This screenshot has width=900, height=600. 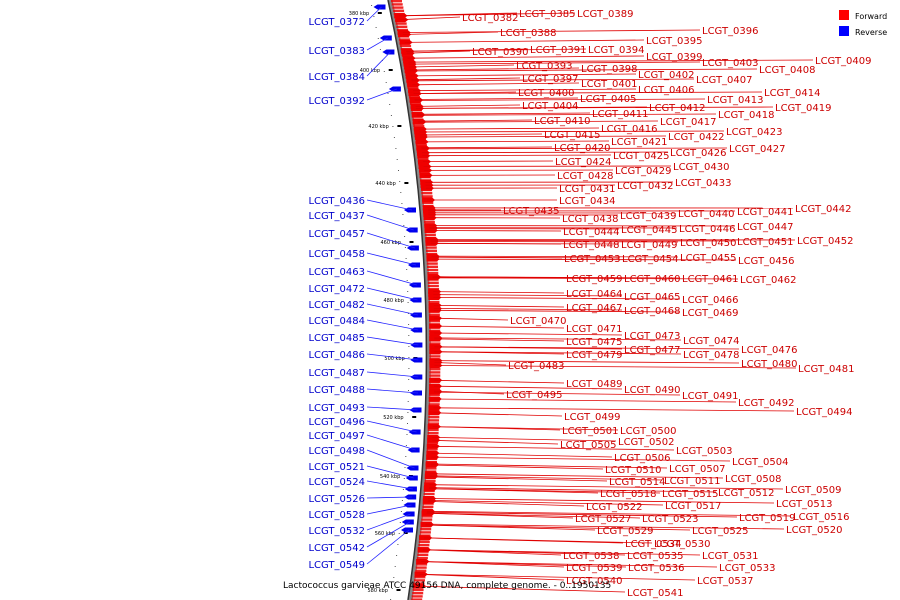 What do you see at coordinates (592, 259) in the screenshot?
I see `forward-gene-label: LCGT_0453` at bounding box center [592, 259].